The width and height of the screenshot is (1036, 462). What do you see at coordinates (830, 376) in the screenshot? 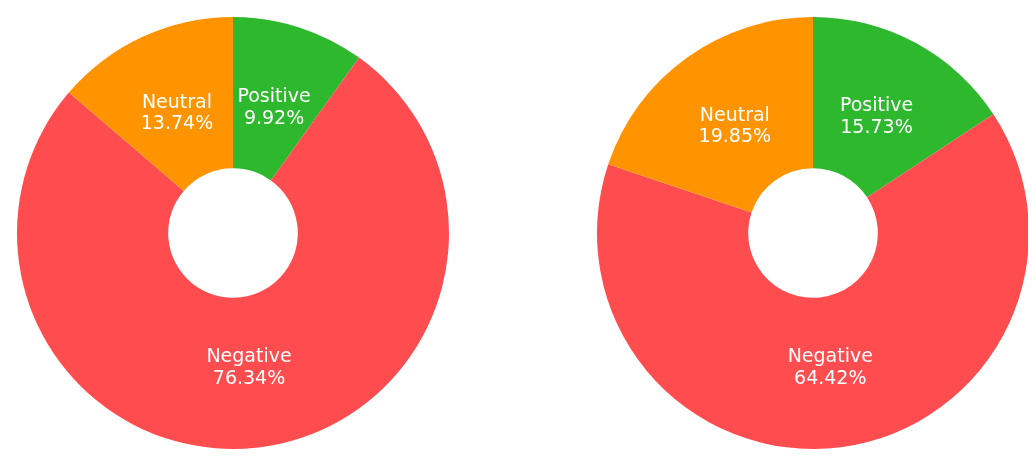
I see `data-label: 64.42%` at bounding box center [830, 376].